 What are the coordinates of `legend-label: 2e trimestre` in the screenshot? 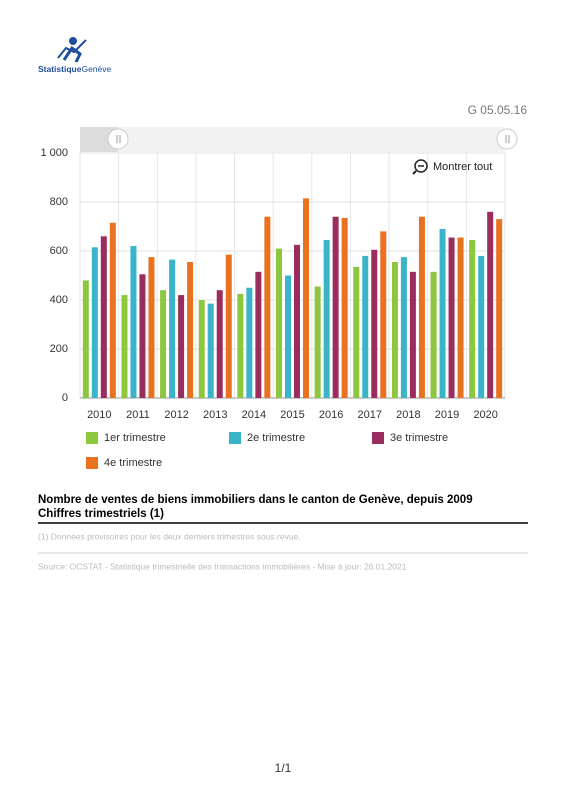 It's located at (276, 438).